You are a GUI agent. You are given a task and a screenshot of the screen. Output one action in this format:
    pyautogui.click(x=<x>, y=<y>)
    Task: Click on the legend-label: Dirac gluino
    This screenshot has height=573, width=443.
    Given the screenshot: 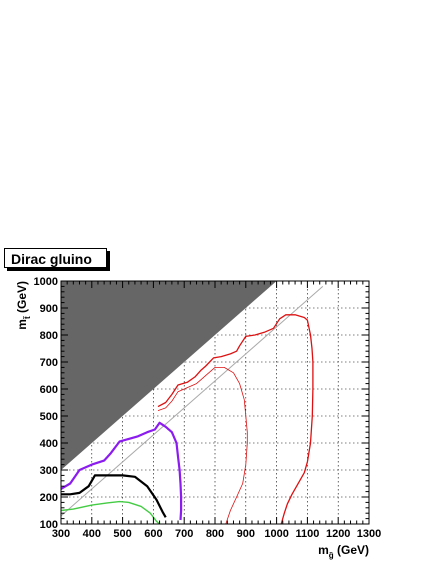 What is the action you would take?
    pyautogui.click(x=51, y=259)
    